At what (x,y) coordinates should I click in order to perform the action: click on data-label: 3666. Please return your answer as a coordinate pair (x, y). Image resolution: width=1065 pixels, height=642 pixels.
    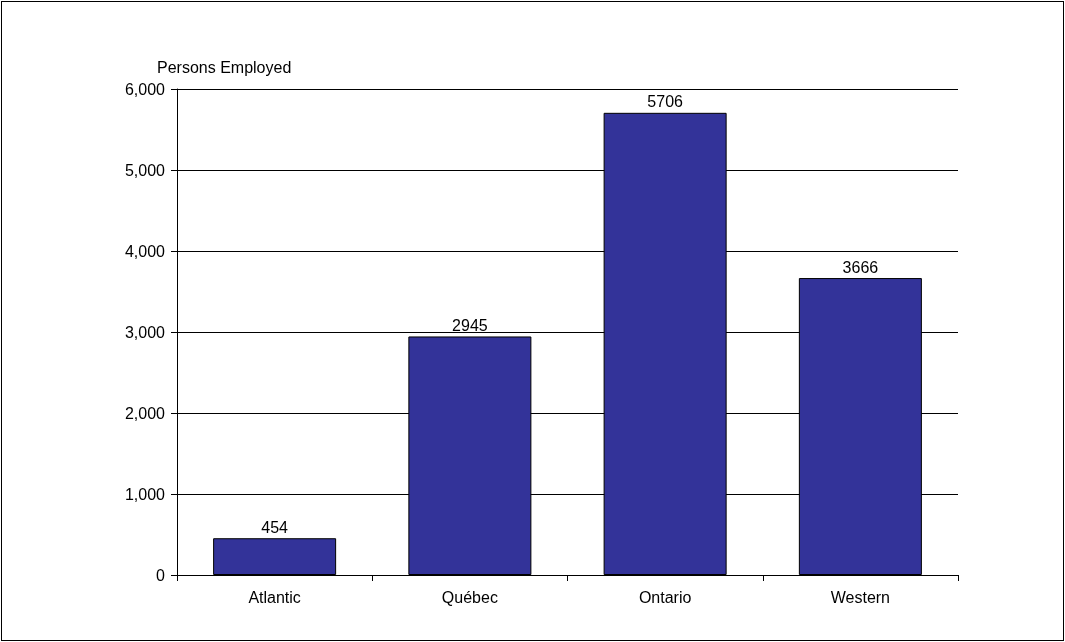
    Looking at the image, I should click on (860, 267).